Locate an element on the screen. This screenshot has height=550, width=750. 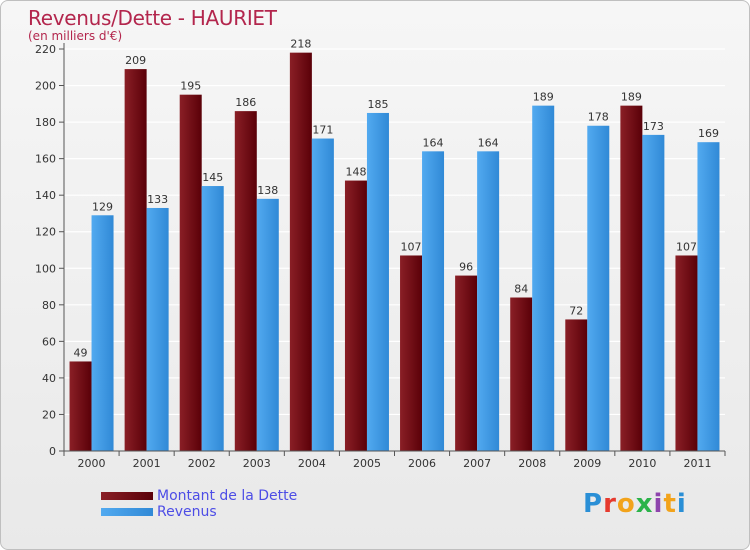
x-tick-label: 2005 is located at coordinates (367, 463).